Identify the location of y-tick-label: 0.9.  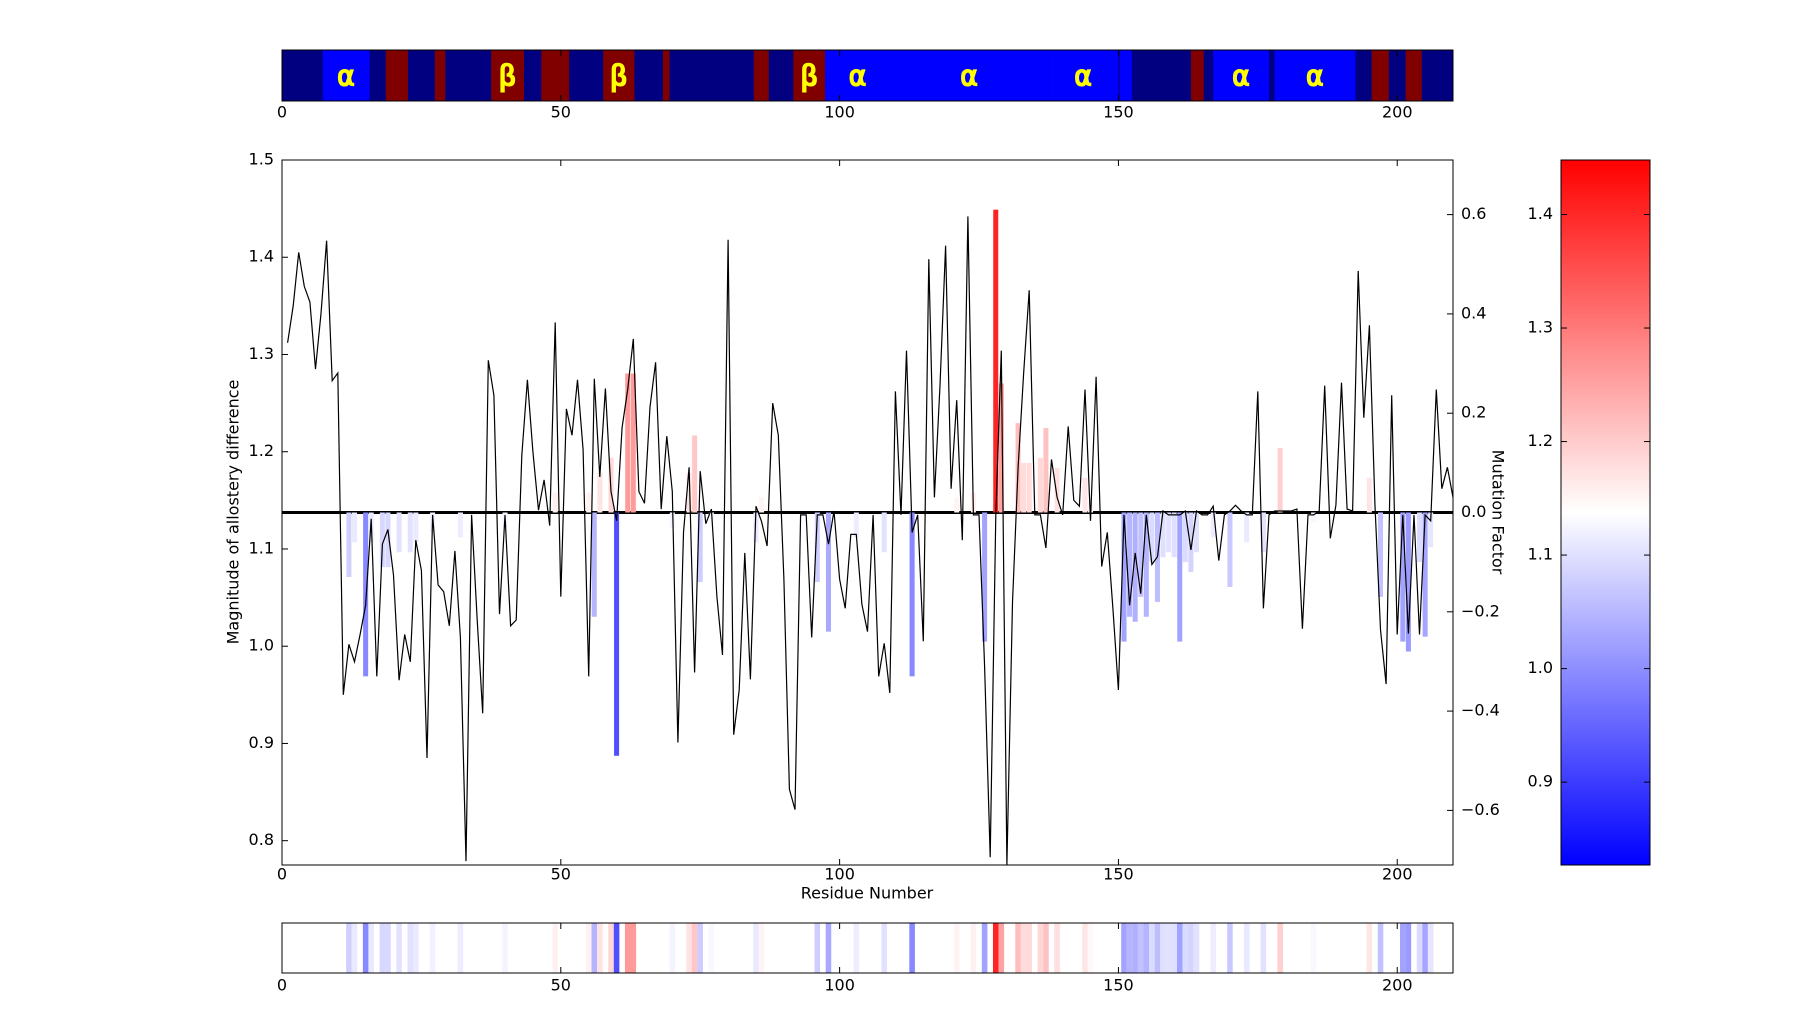
(261, 742).